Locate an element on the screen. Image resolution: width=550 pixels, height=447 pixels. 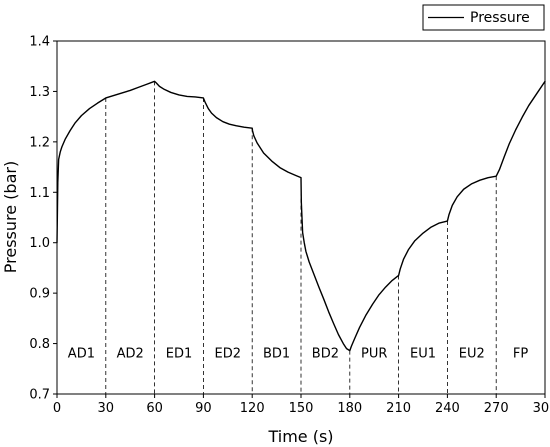
x-tick-label: 30 is located at coordinates (106, 408).